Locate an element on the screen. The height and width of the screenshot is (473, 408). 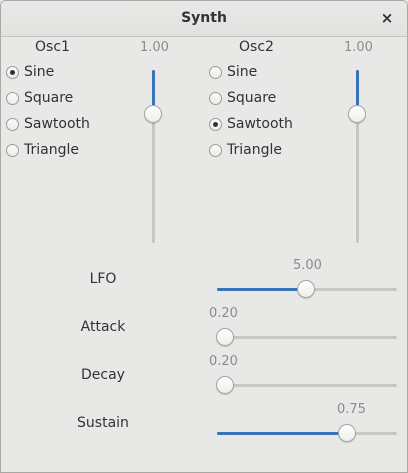
attack-value: 0.20 is located at coordinates (223, 313).